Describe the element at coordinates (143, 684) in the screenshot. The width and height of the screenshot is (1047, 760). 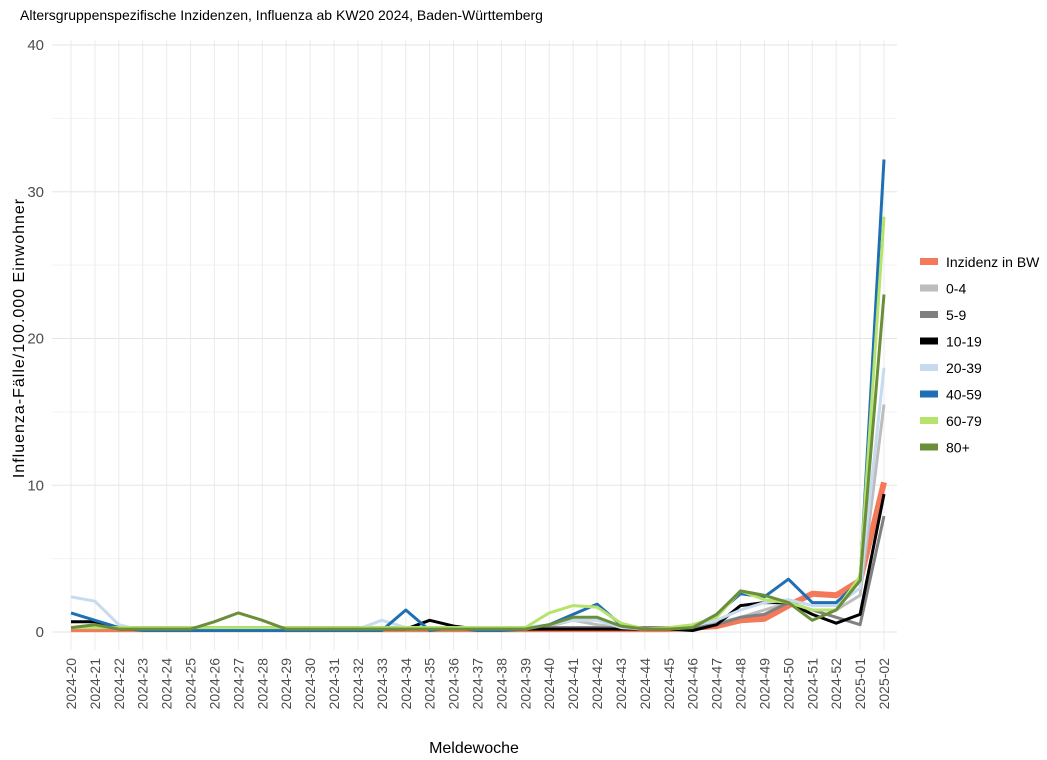
I see `x-tick-label: 2024-23` at that location.